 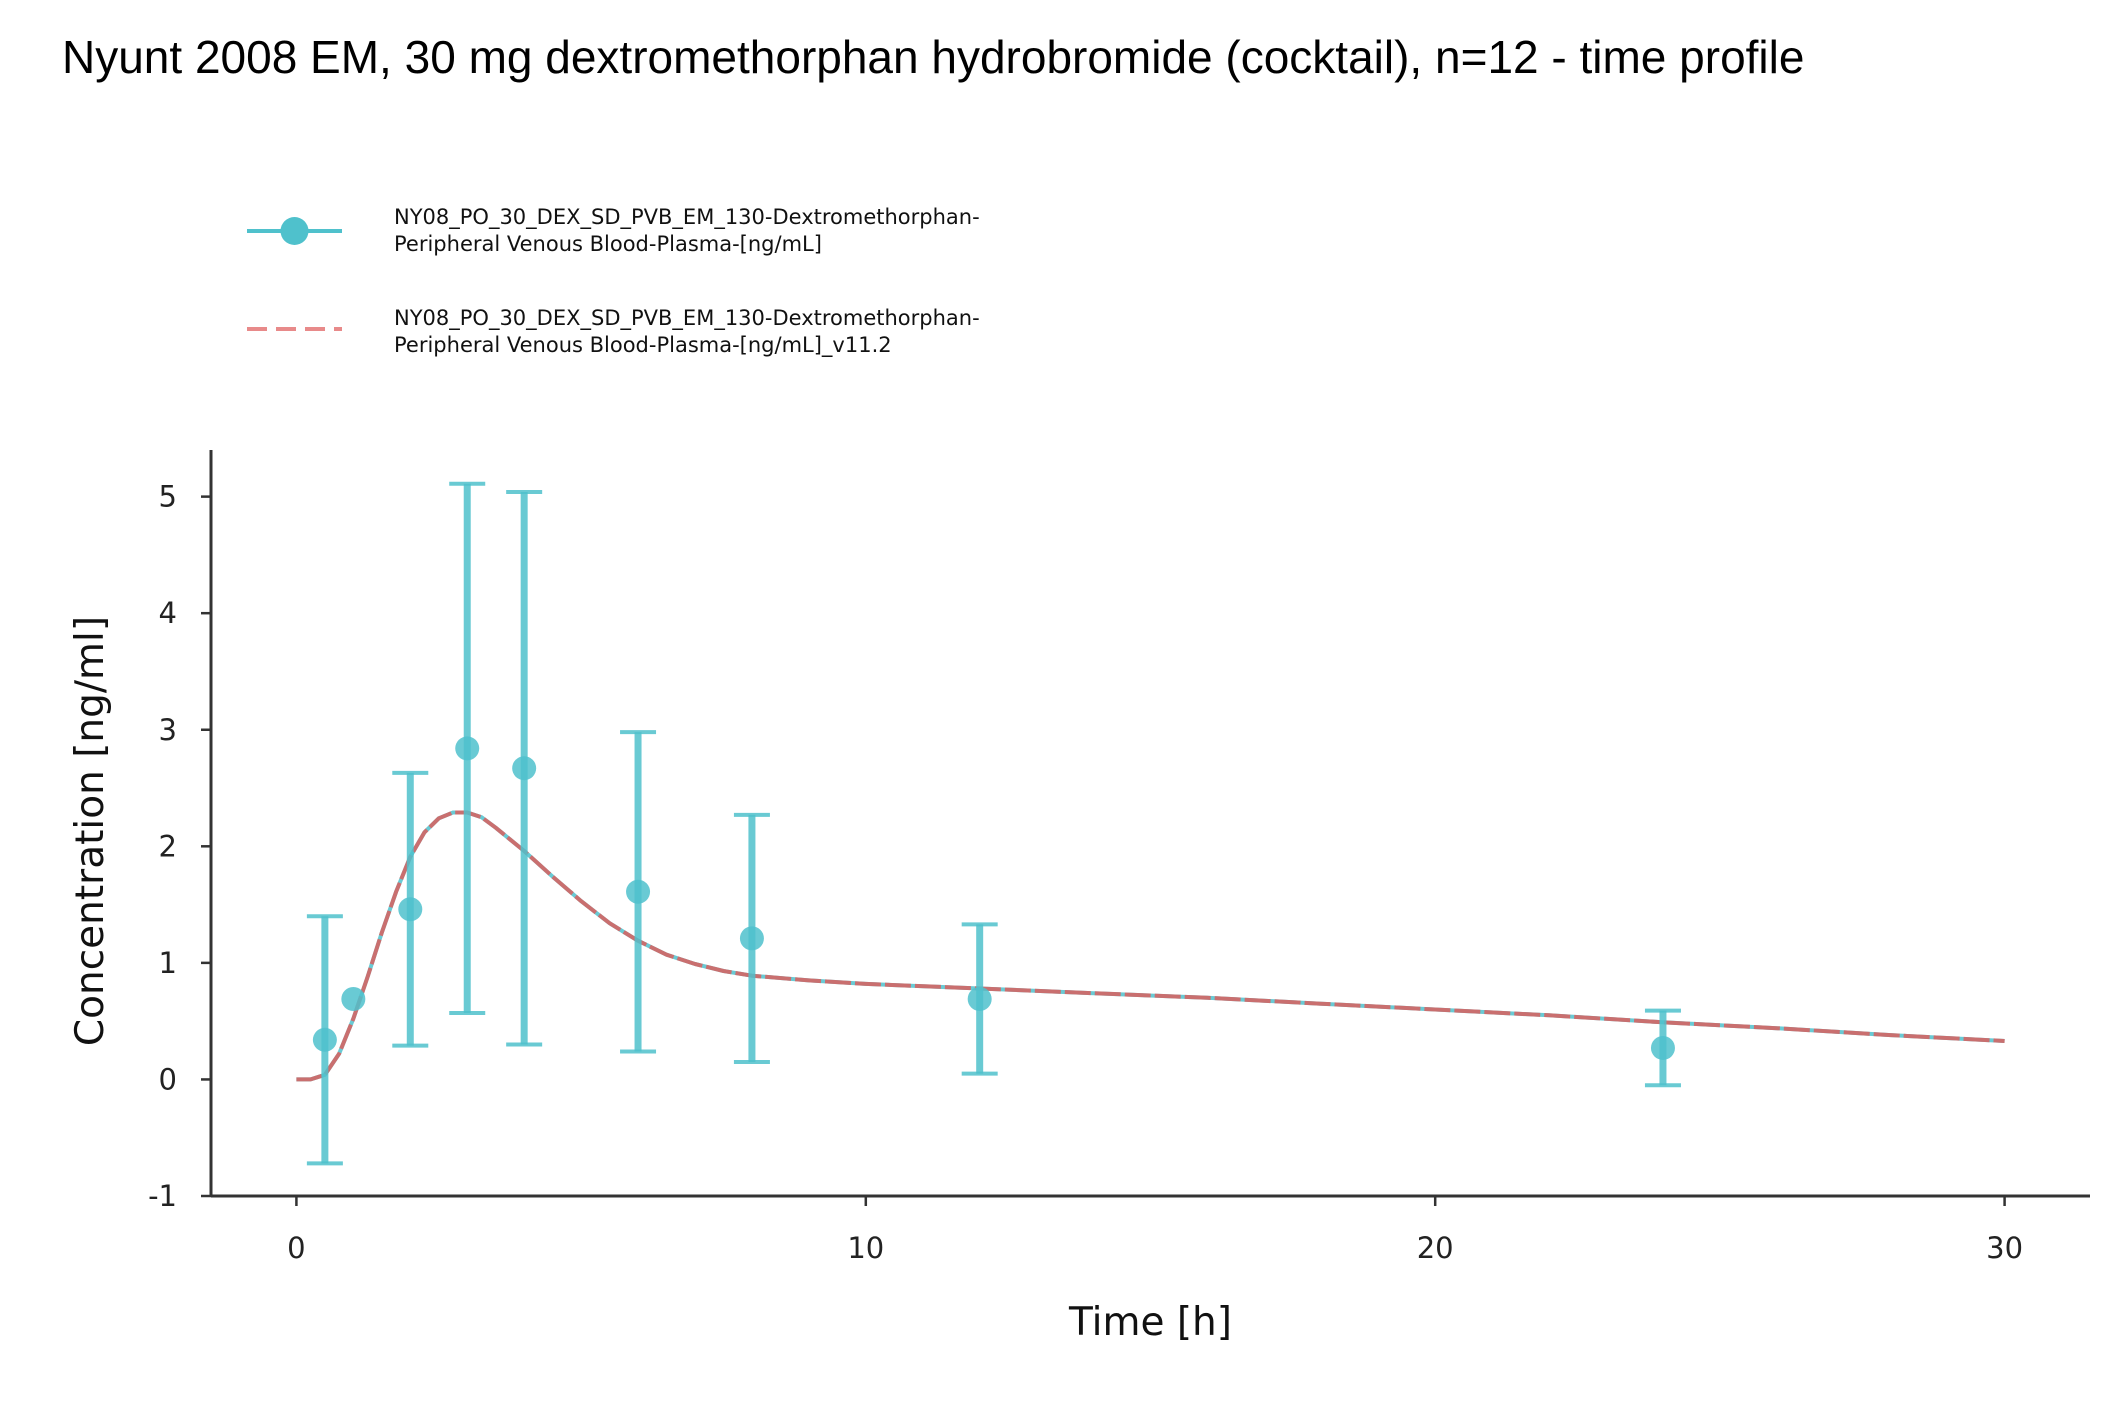 What do you see at coordinates (865, 1248) in the screenshot?
I see `x-tick-label: 10` at bounding box center [865, 1248].